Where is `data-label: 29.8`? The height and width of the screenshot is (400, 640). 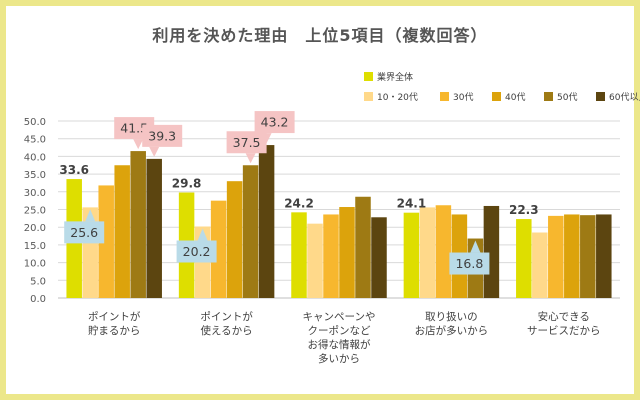 data-label: 29.8 is located at coordinates (187, 184).